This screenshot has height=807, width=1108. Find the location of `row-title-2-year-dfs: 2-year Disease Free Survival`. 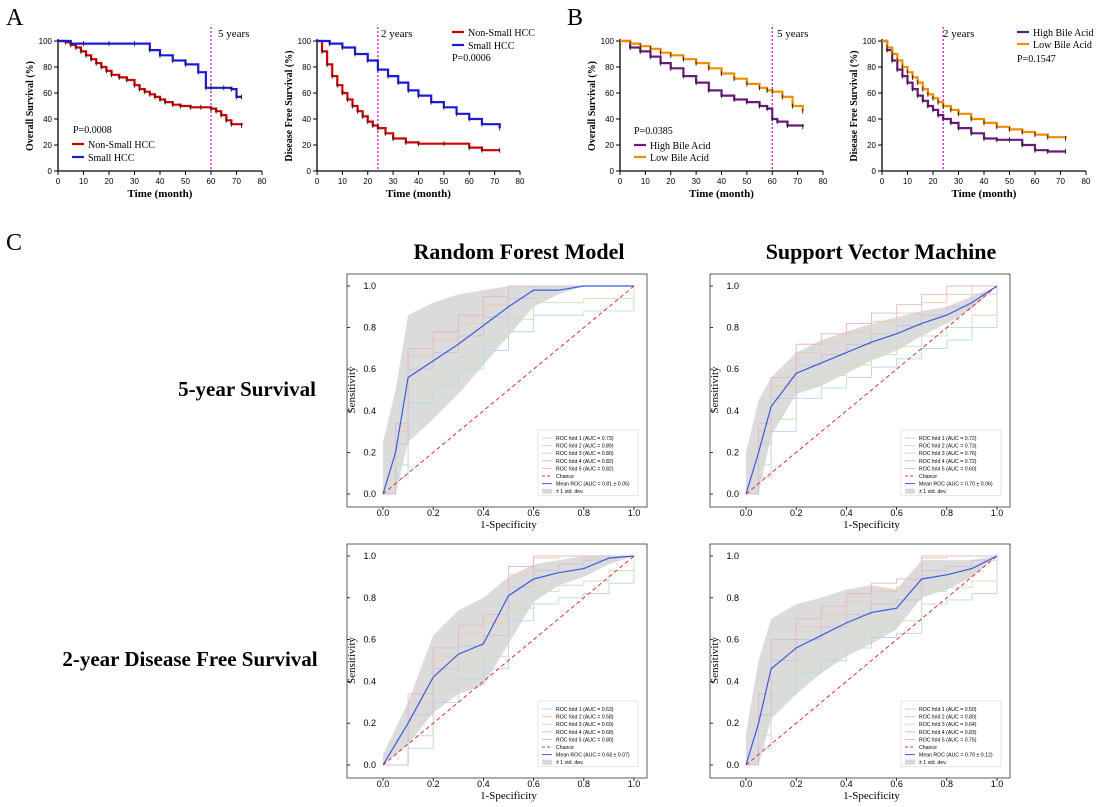

row-title-2-year-dfs: 2-year Disease Free Survival is located at coordinates (189, 659).